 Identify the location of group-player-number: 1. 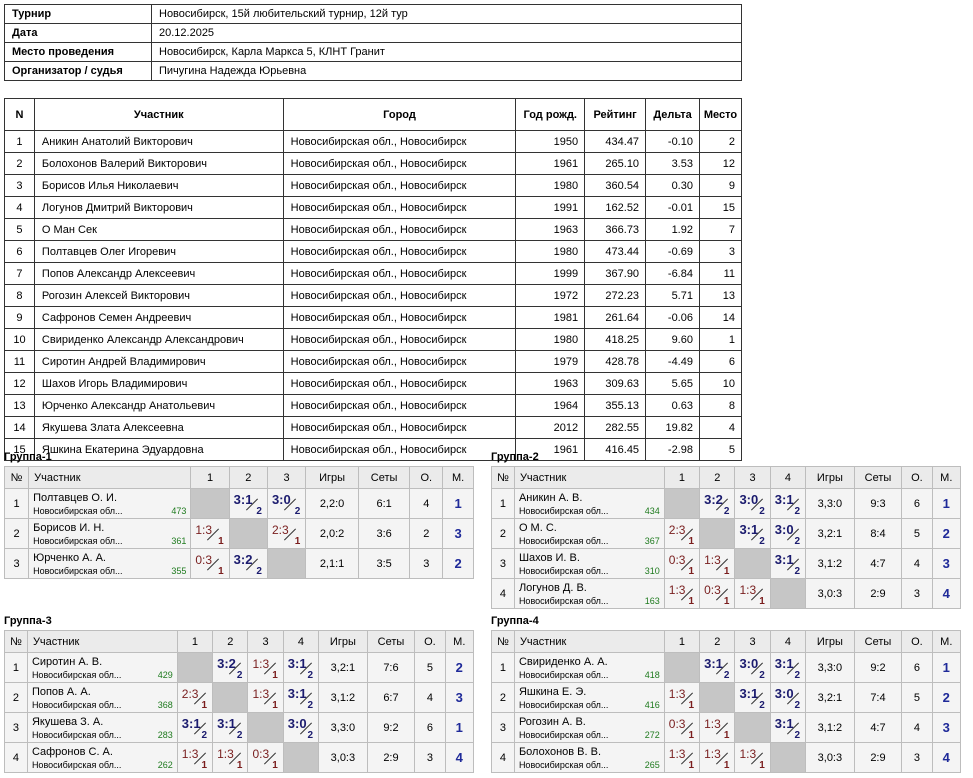
(503, 503).